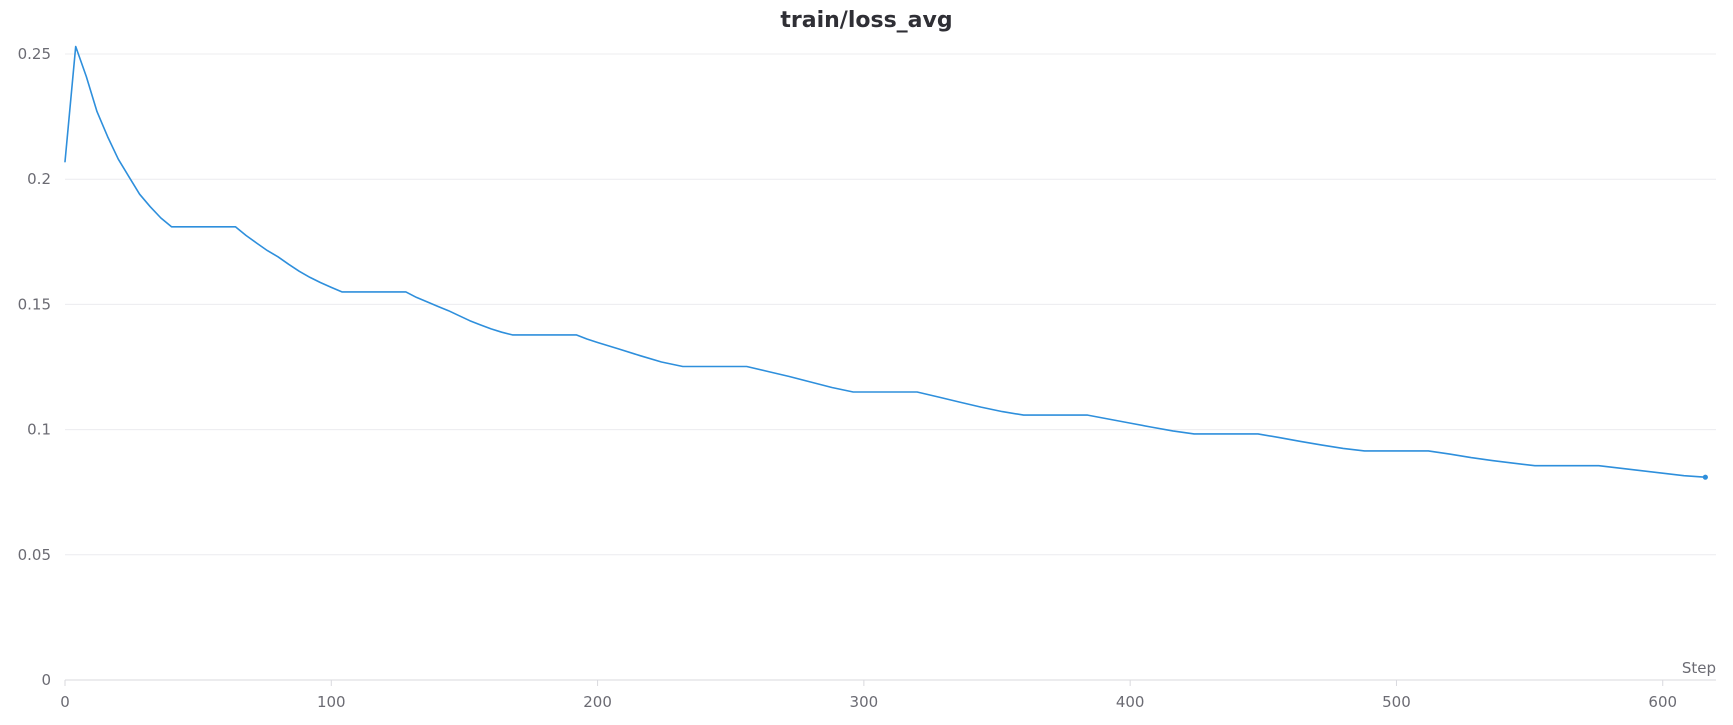  I want to click on x-tick-label: 300, so click(864, 702).